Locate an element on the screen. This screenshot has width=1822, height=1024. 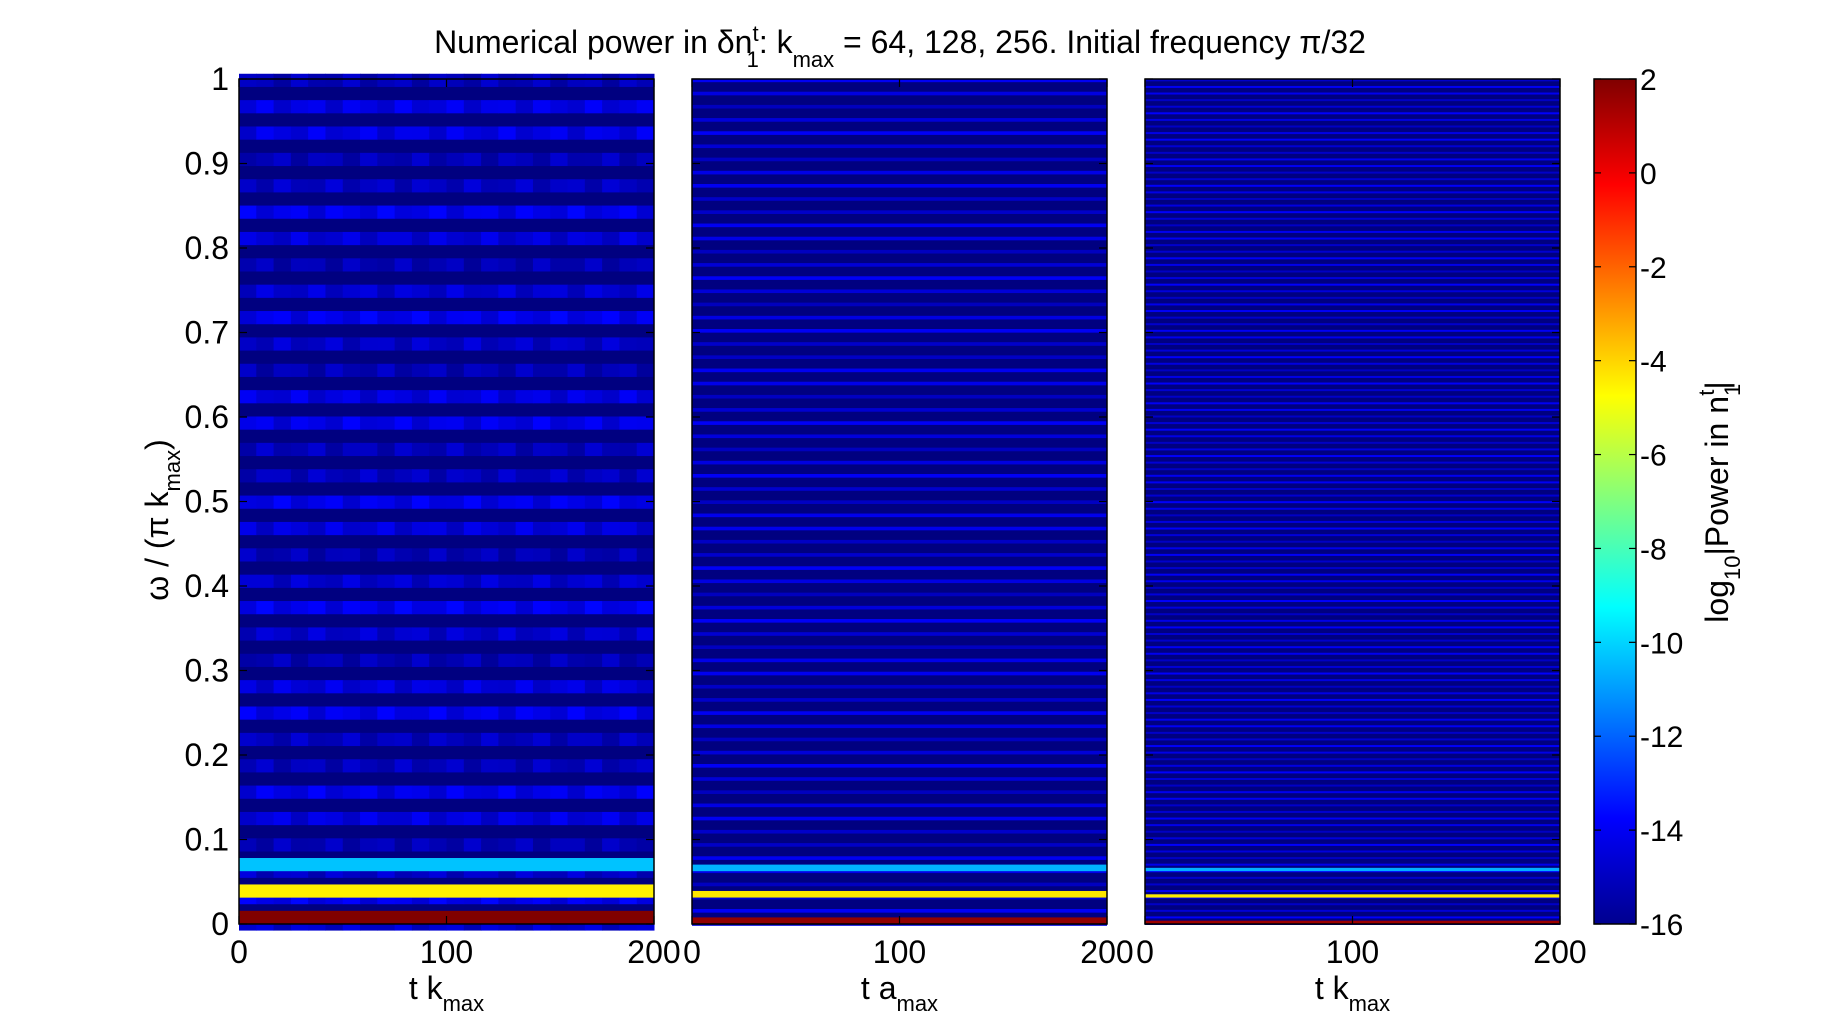
x-tick-label: 200 is located at coordinates (1106, 952).